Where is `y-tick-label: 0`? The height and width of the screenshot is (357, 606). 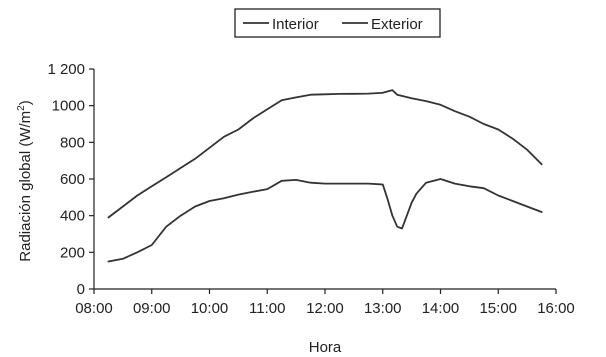
y-tick-label: 0 is located at coordinates (81, 289).